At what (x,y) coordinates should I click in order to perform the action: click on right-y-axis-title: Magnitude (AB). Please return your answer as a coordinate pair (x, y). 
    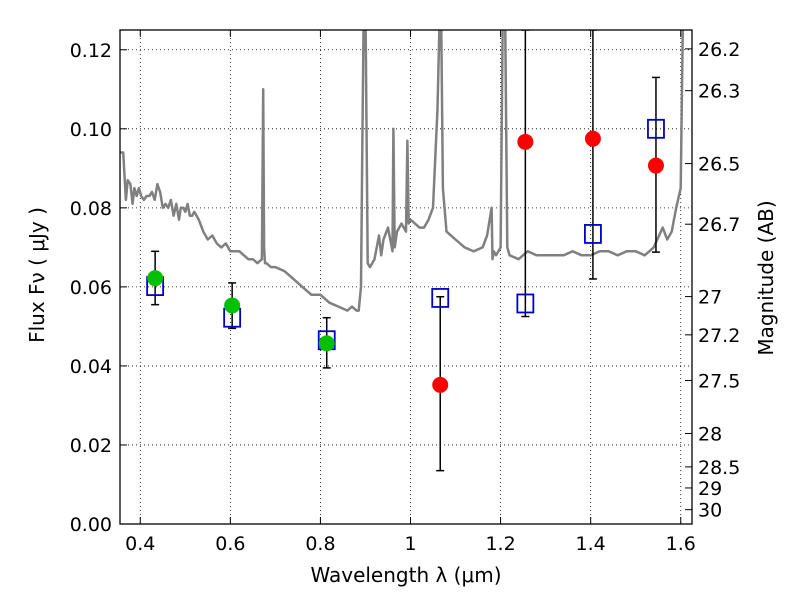
    Looking at the image, I should click on (766, 277).